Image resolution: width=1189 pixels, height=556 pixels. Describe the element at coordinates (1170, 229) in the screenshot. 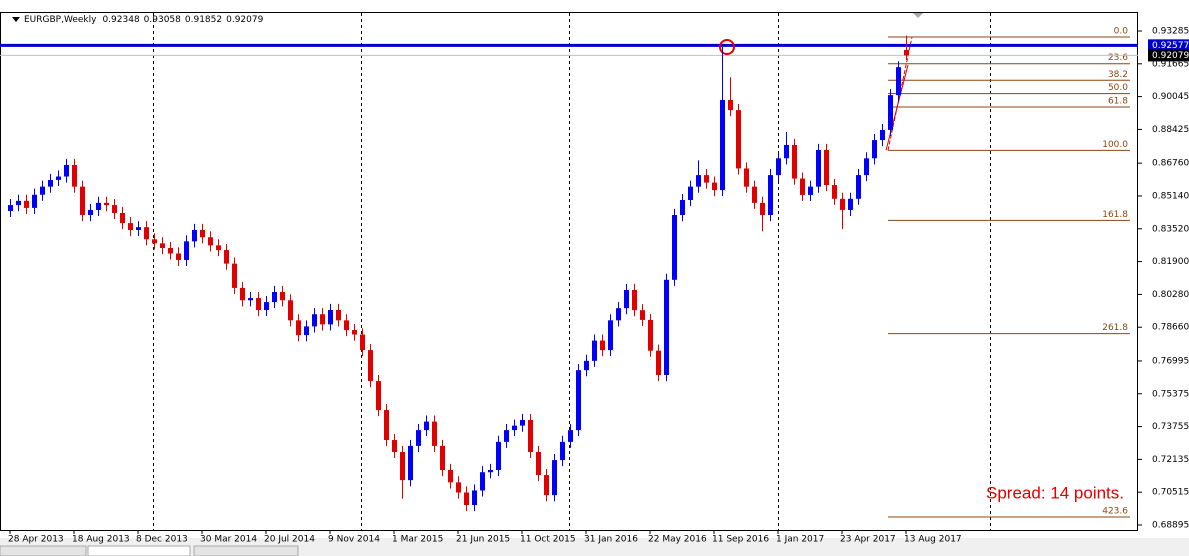

I see `y-tick-label: 0.83520` at that location.